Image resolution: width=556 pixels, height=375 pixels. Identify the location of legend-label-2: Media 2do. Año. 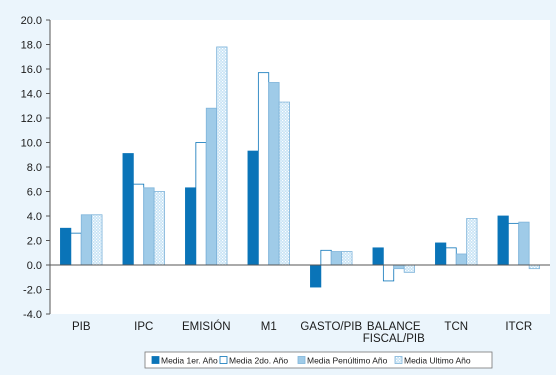
(258, 361).